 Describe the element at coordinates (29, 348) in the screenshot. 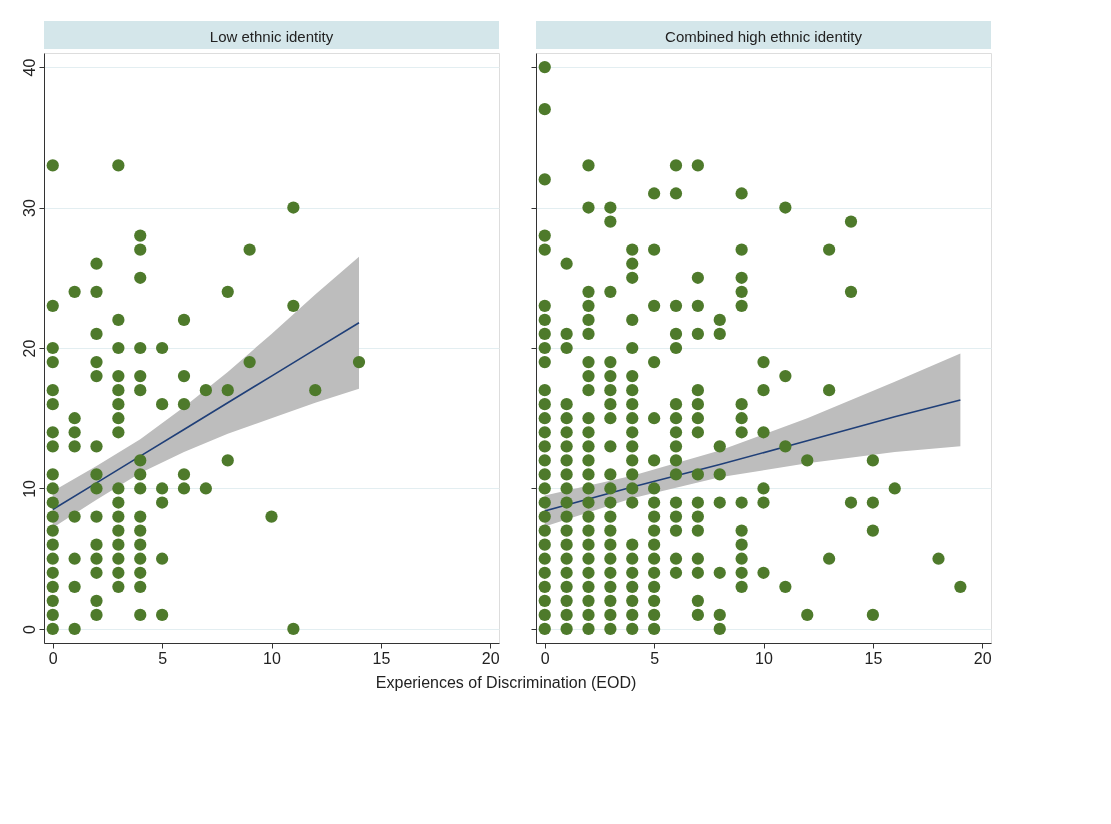

I see `y-tick-label: 20` at that location.